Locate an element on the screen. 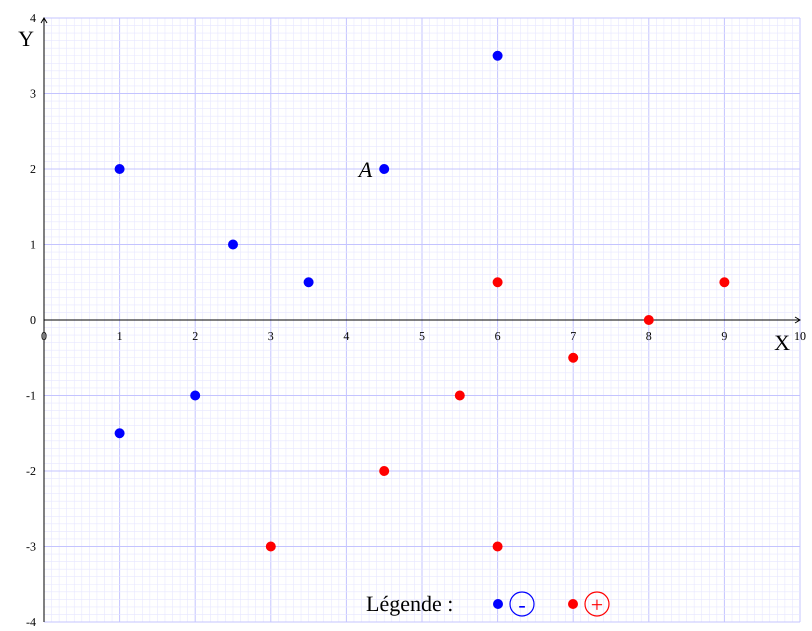  x-tick-label: 3 is located at coordinates (271, 336).